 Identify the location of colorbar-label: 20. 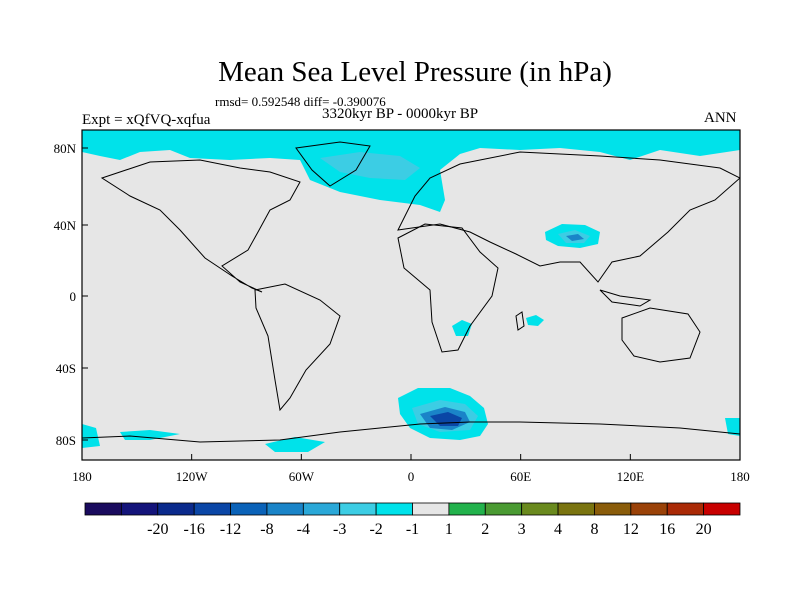
(704, 529).